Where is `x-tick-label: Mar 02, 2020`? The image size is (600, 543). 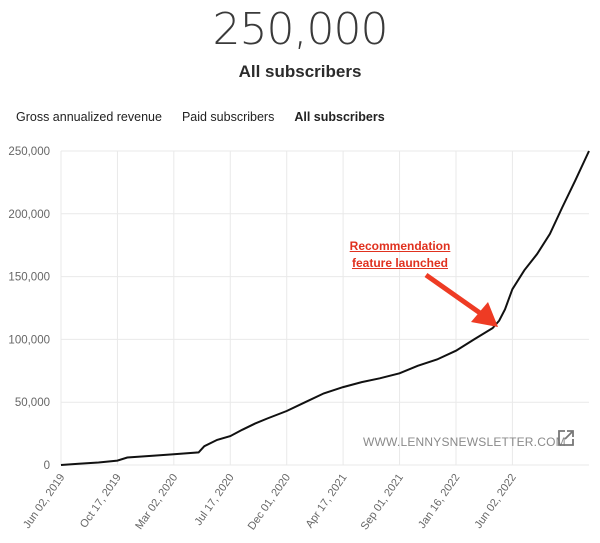 x-tick-label: Mar 02, 2020 is located at coordinates (156, 502).